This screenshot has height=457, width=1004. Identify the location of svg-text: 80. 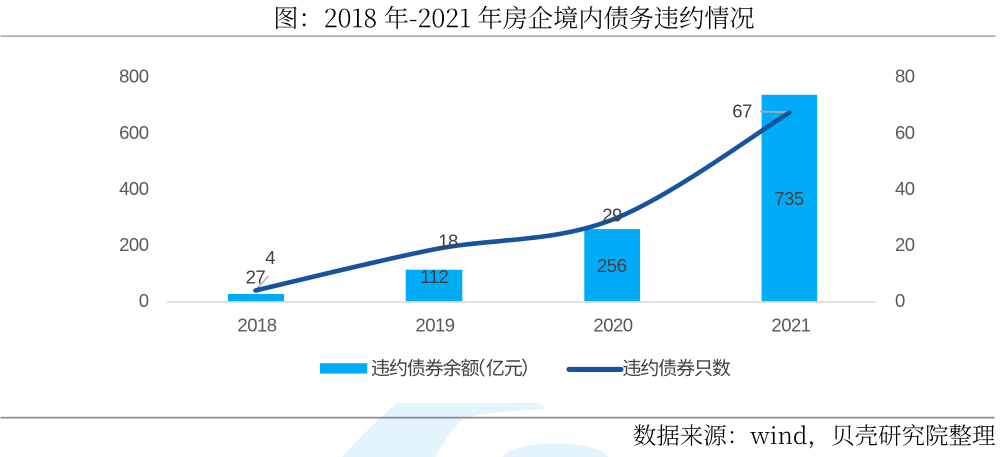
(905, 76).